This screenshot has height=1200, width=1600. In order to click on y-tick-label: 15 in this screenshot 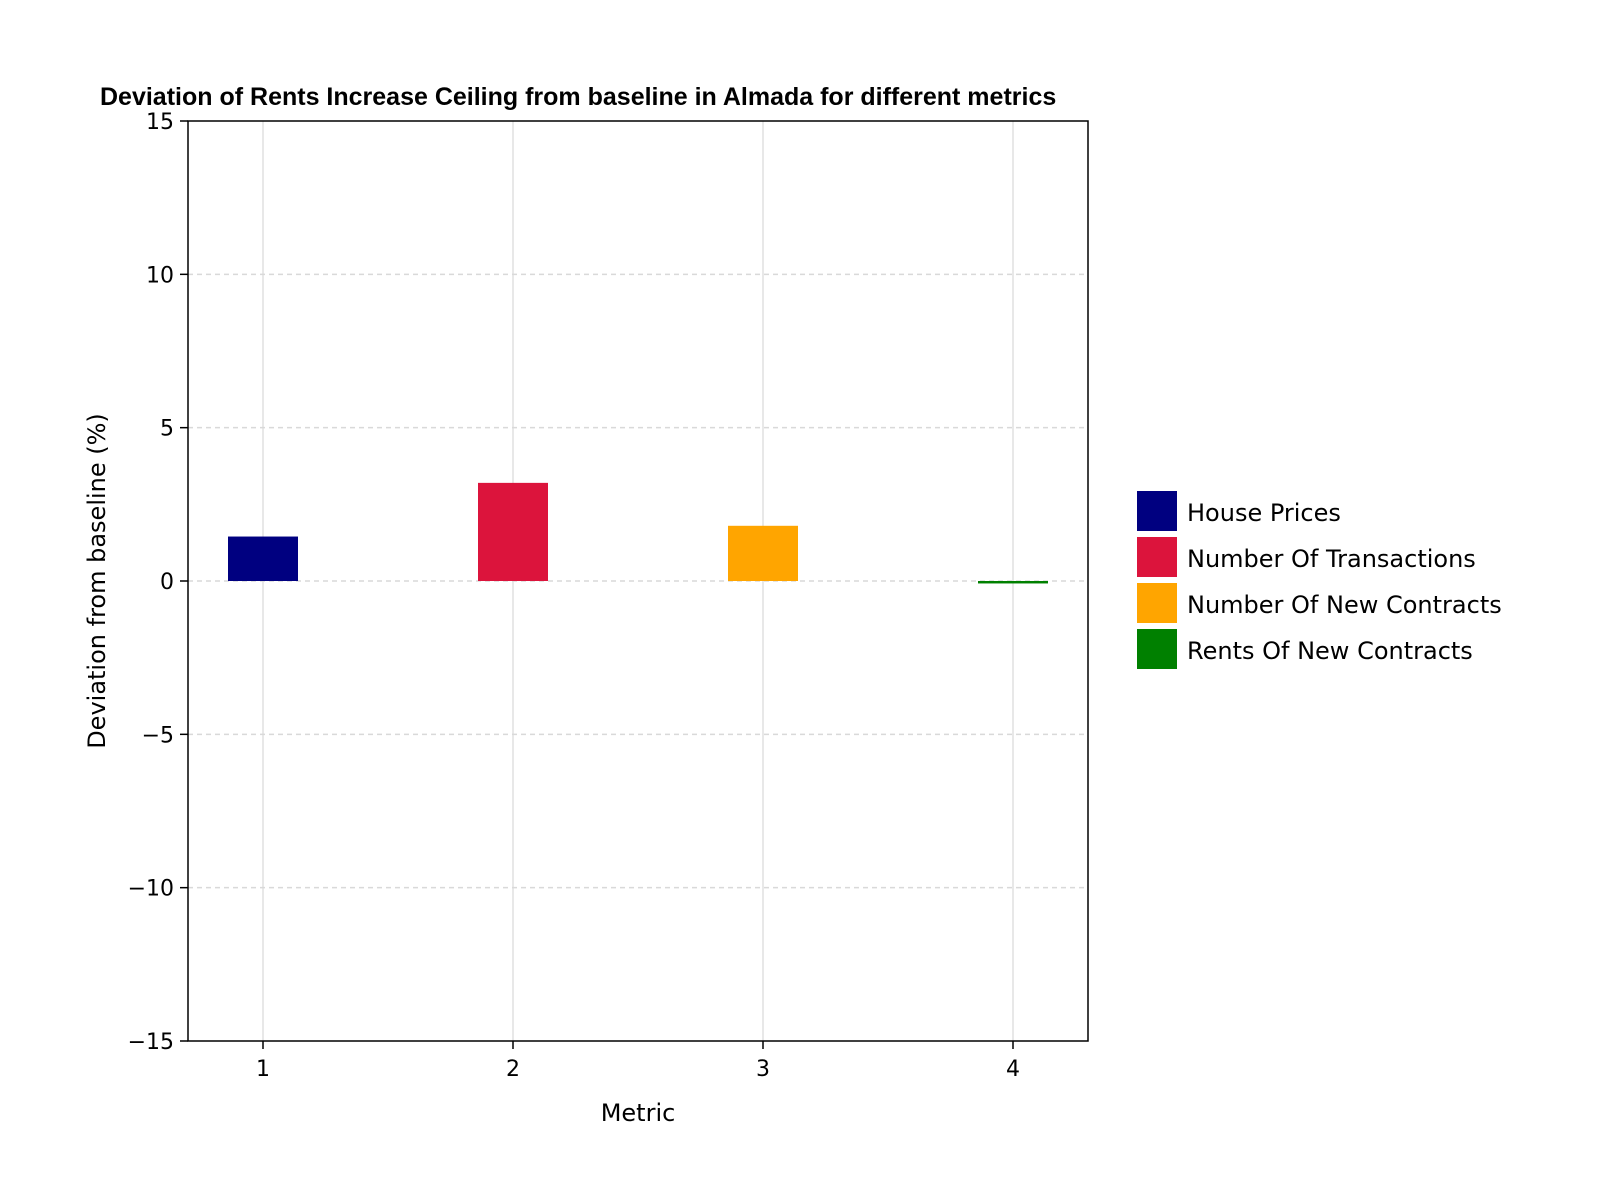, I will do `click(160, 122)`.